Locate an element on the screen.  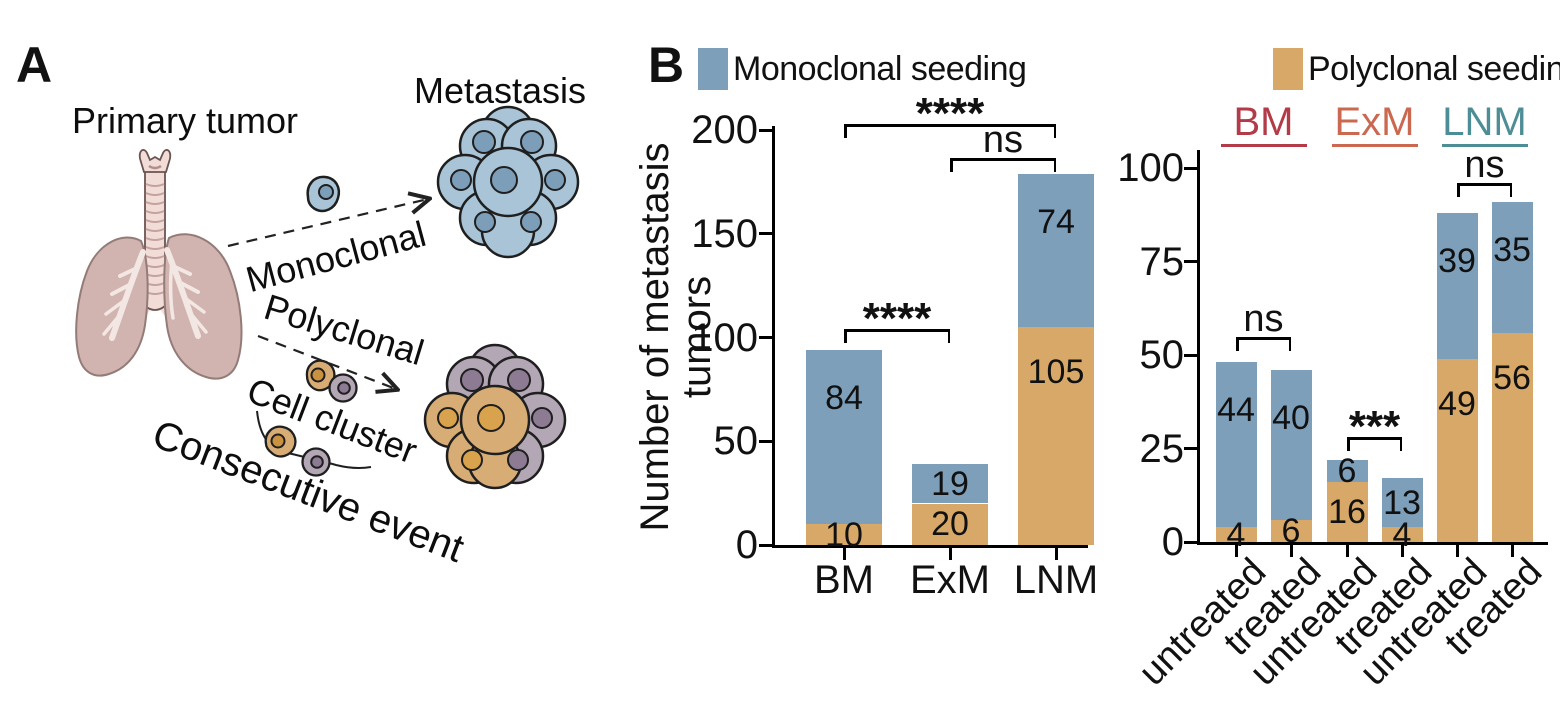
x-category-label: ExM is located at coordinates (950, 580).